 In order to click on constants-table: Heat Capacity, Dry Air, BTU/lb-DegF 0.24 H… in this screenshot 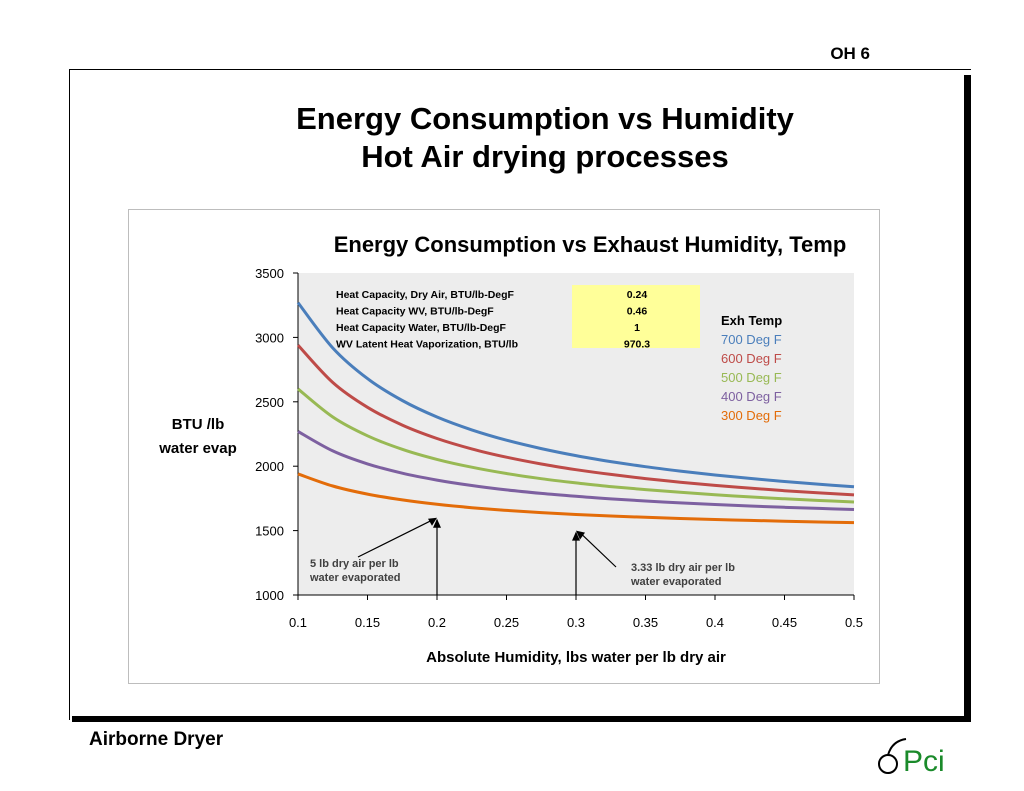, I will do `click(518, 318)`.